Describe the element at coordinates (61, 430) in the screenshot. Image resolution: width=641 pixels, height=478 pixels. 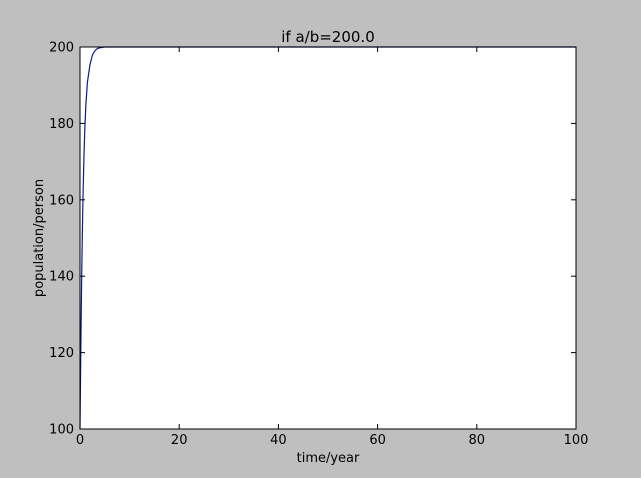
I see `y-tick-label: 100` at that location.